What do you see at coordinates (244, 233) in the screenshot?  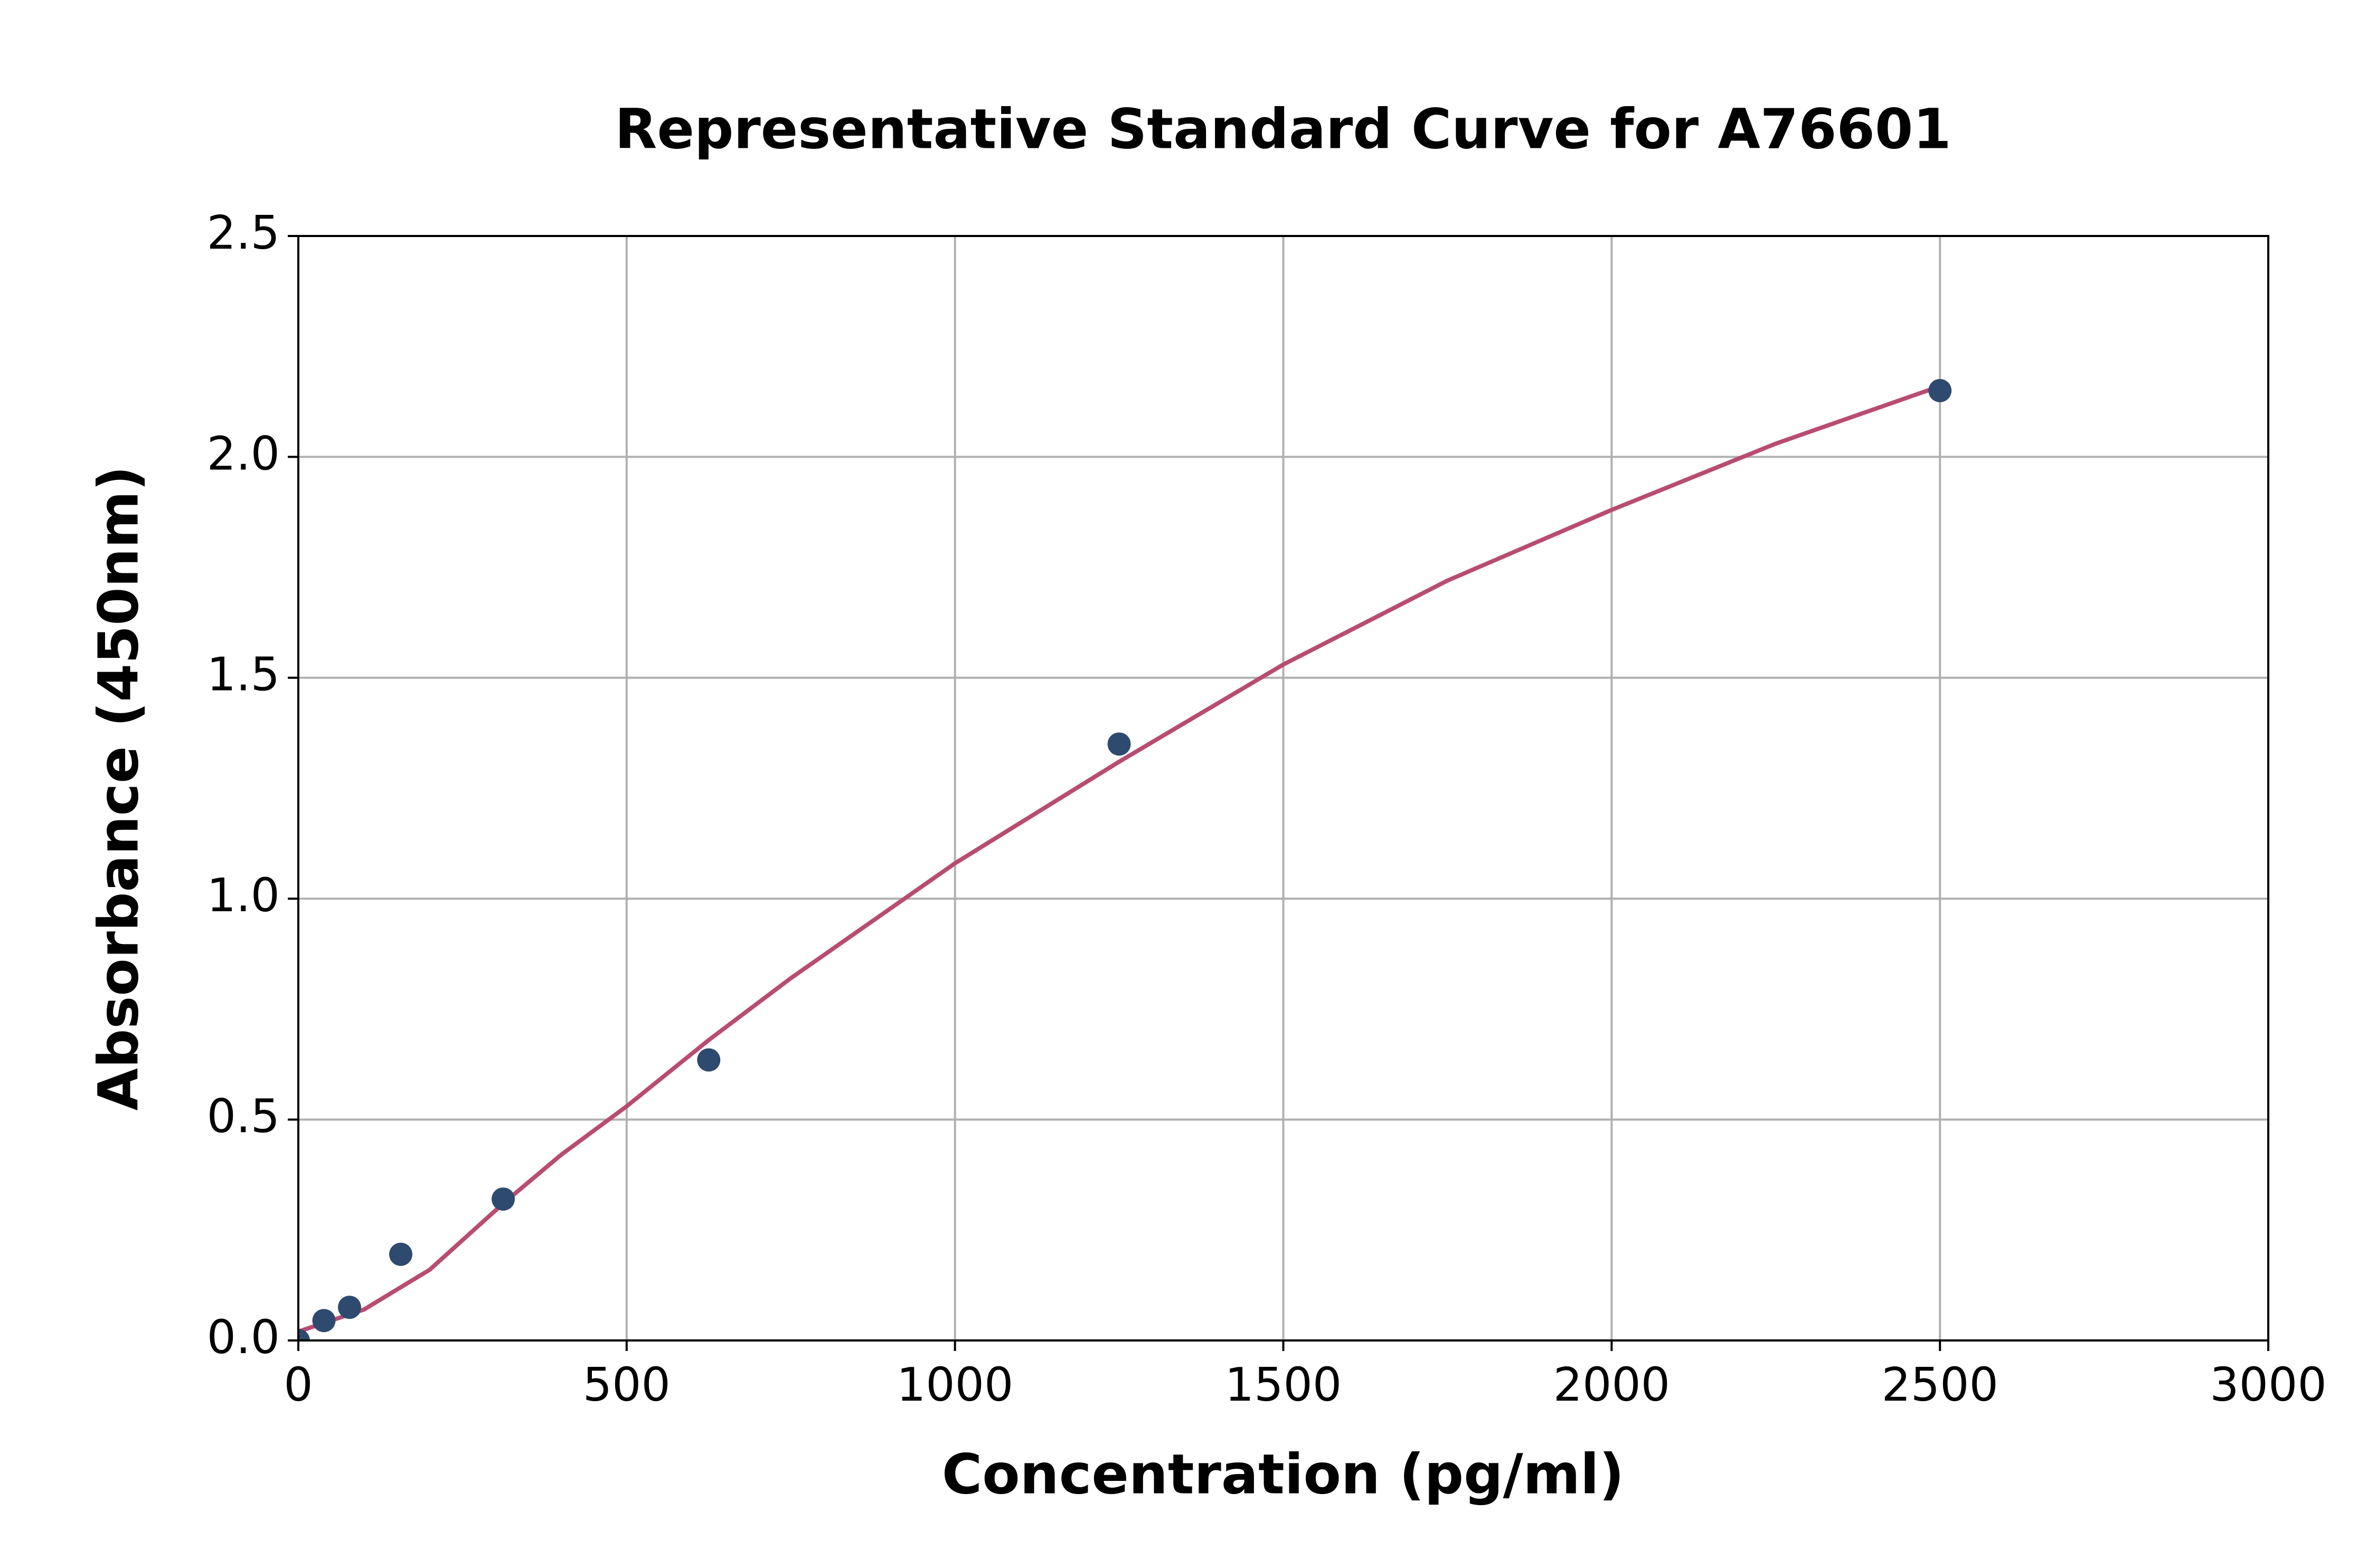 I see `y-tick-label: 2.5` at bounding box center [244, 233].